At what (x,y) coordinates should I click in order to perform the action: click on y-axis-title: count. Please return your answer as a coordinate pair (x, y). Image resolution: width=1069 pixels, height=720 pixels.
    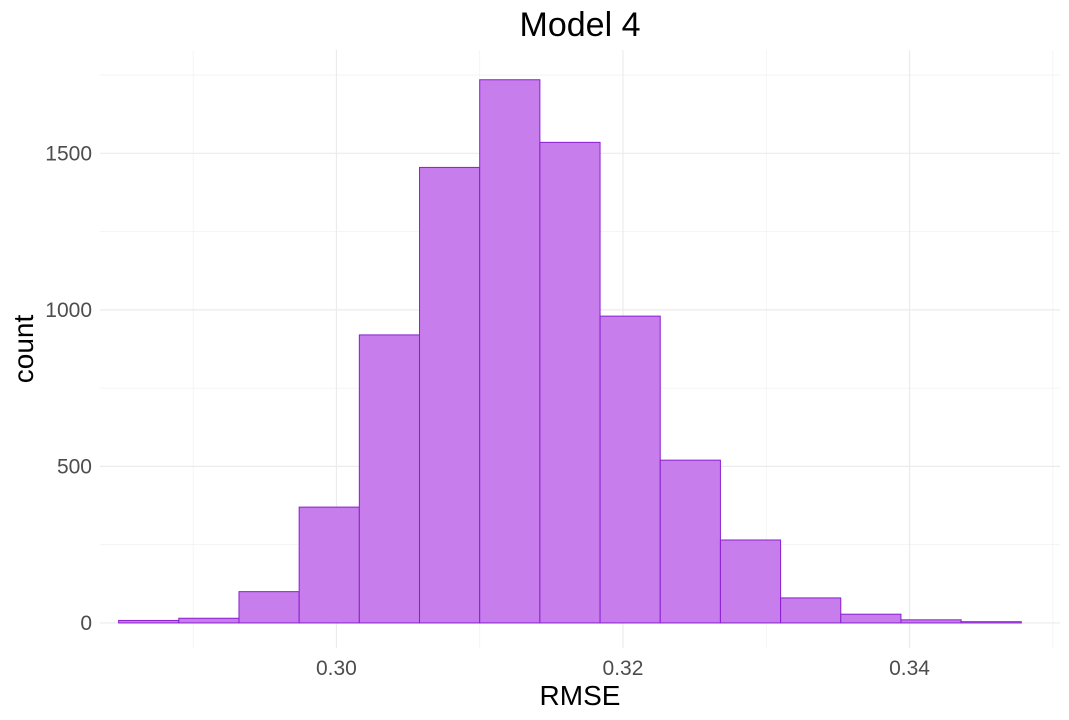
    Looking at the image, I should click on (23, 349).